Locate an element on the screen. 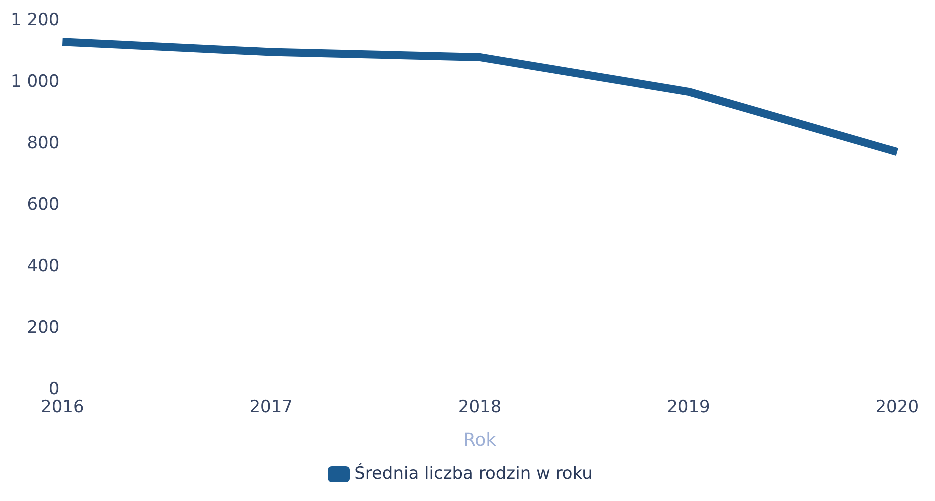 The image size is (935, 501). y-tick-label: 200 is located at coordinates (43, 328).